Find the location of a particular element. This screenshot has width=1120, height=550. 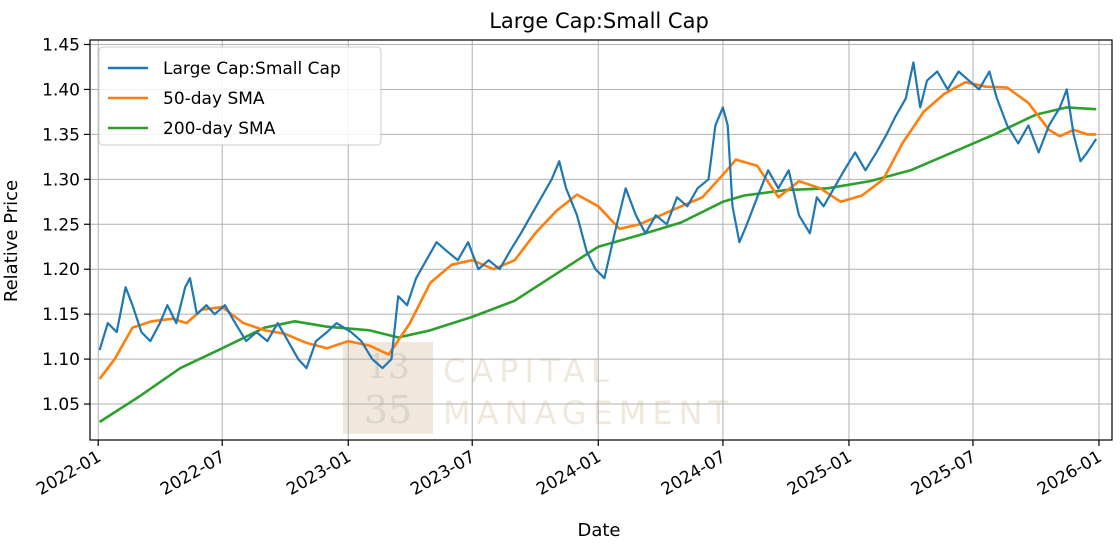

legend-label-sma50: 50-day SMA is located at coordinates (214, 99).